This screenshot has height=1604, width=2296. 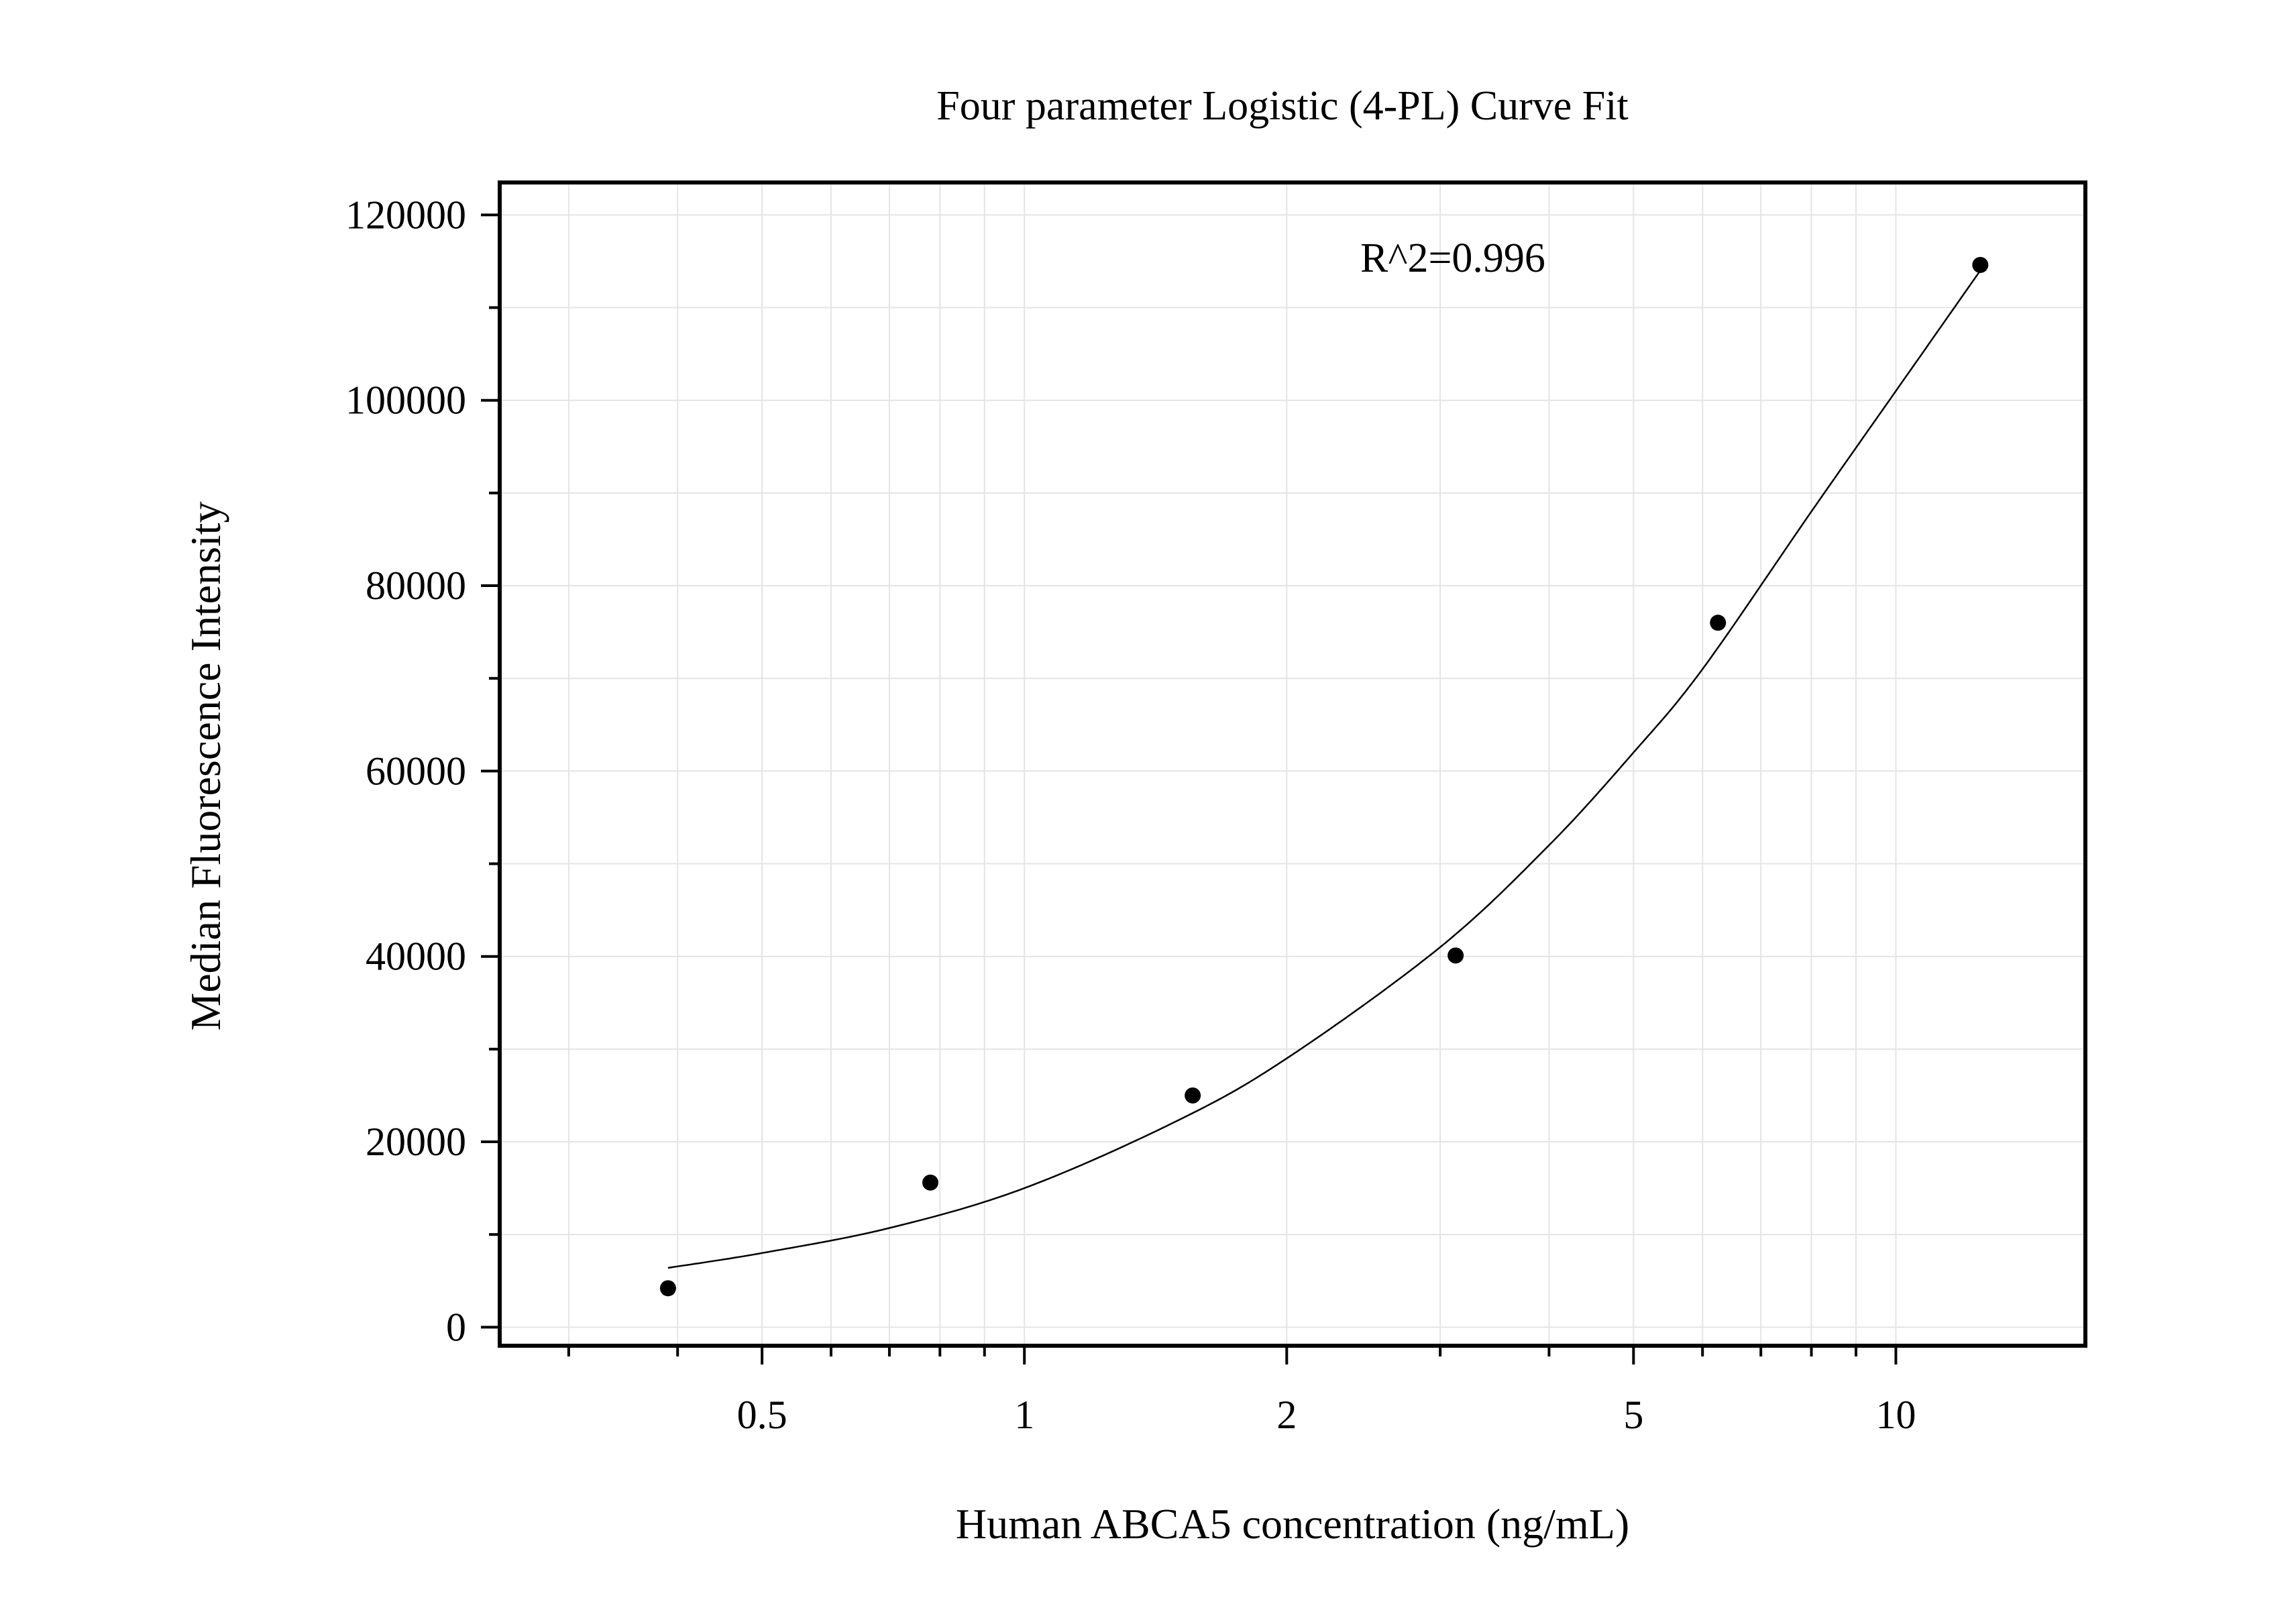 What do you see at coordinates (416, 956) in the screenshot?
I see `y-tick-label: 40000` at bounding box center [416, 956].